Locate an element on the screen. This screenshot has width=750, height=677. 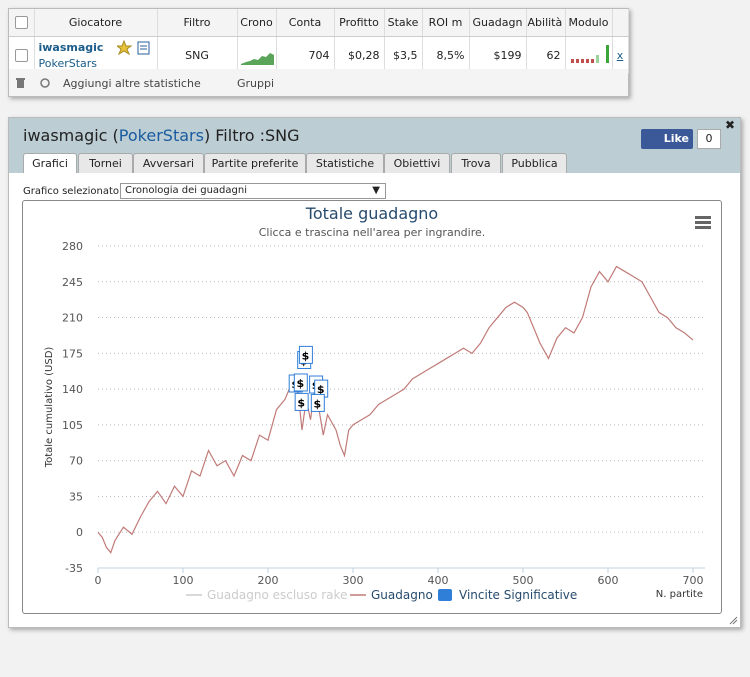
tab: Tornei is located at coordinates (105, 163).